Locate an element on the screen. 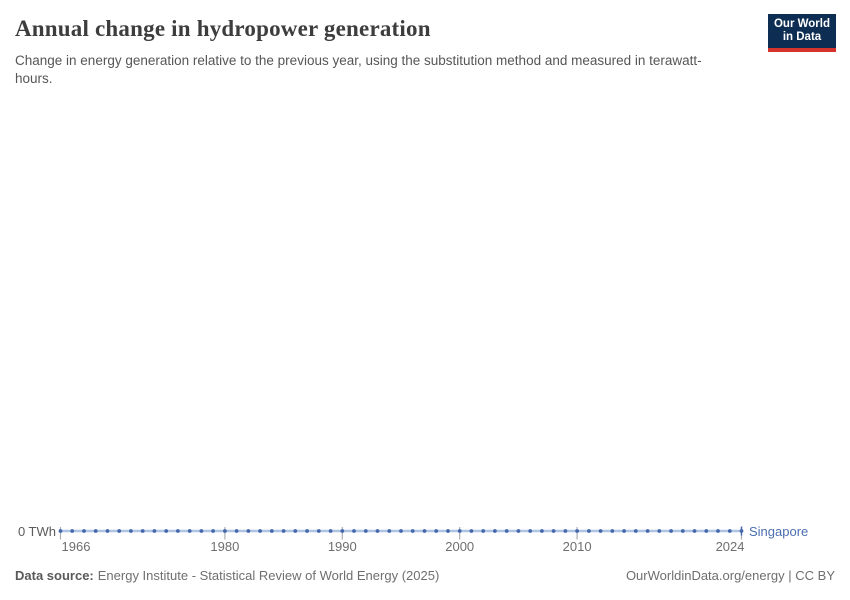 The width and height of the screenshot is (850, 600). owid-logo: Our World in Data is located at coordinates (802, 33).